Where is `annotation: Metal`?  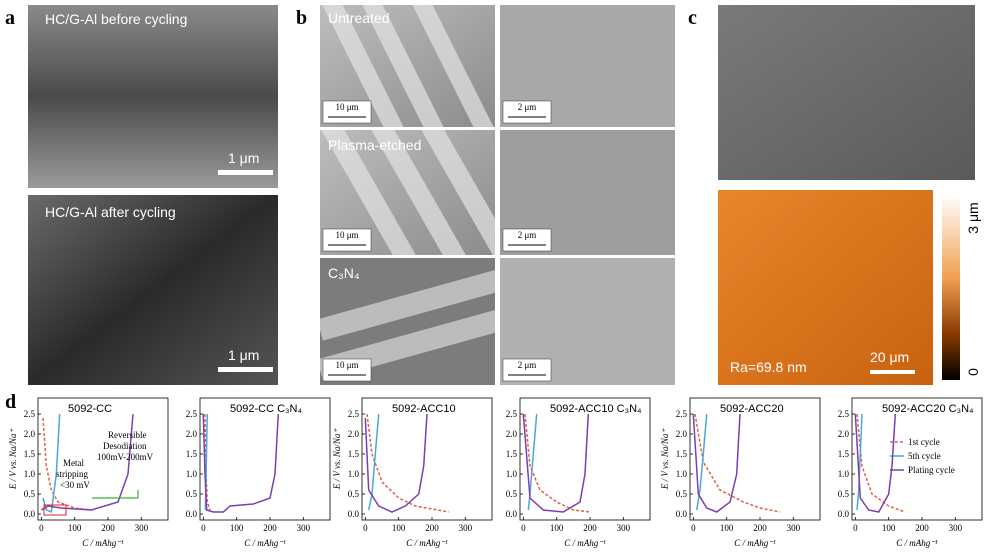
annotation: Metal is located at coordinates (73, 463).